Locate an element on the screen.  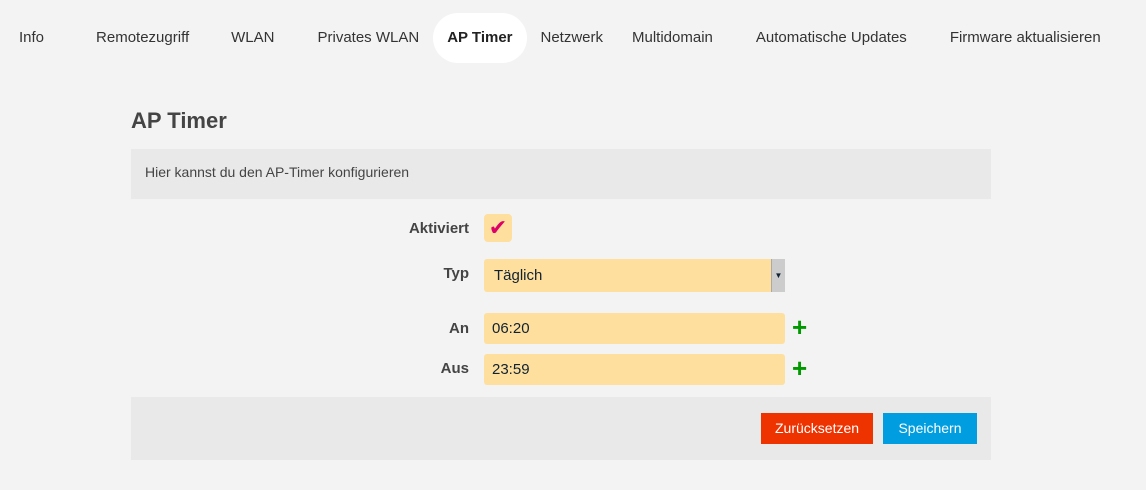
tab-remotezugriff: Remotezugriff is located at coordinates (143, 37).